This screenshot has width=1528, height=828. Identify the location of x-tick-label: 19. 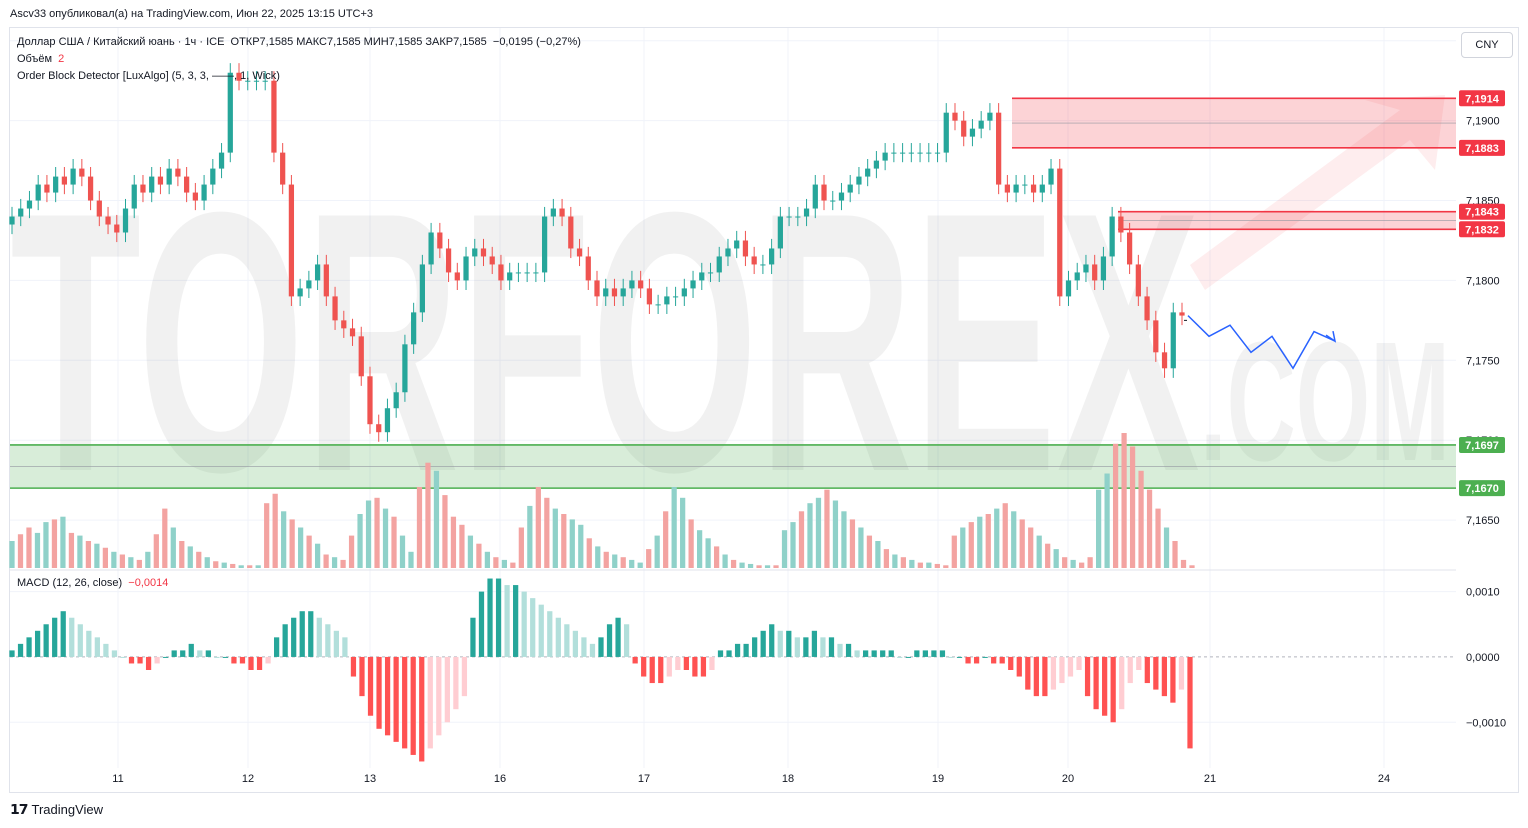
(938, 779).